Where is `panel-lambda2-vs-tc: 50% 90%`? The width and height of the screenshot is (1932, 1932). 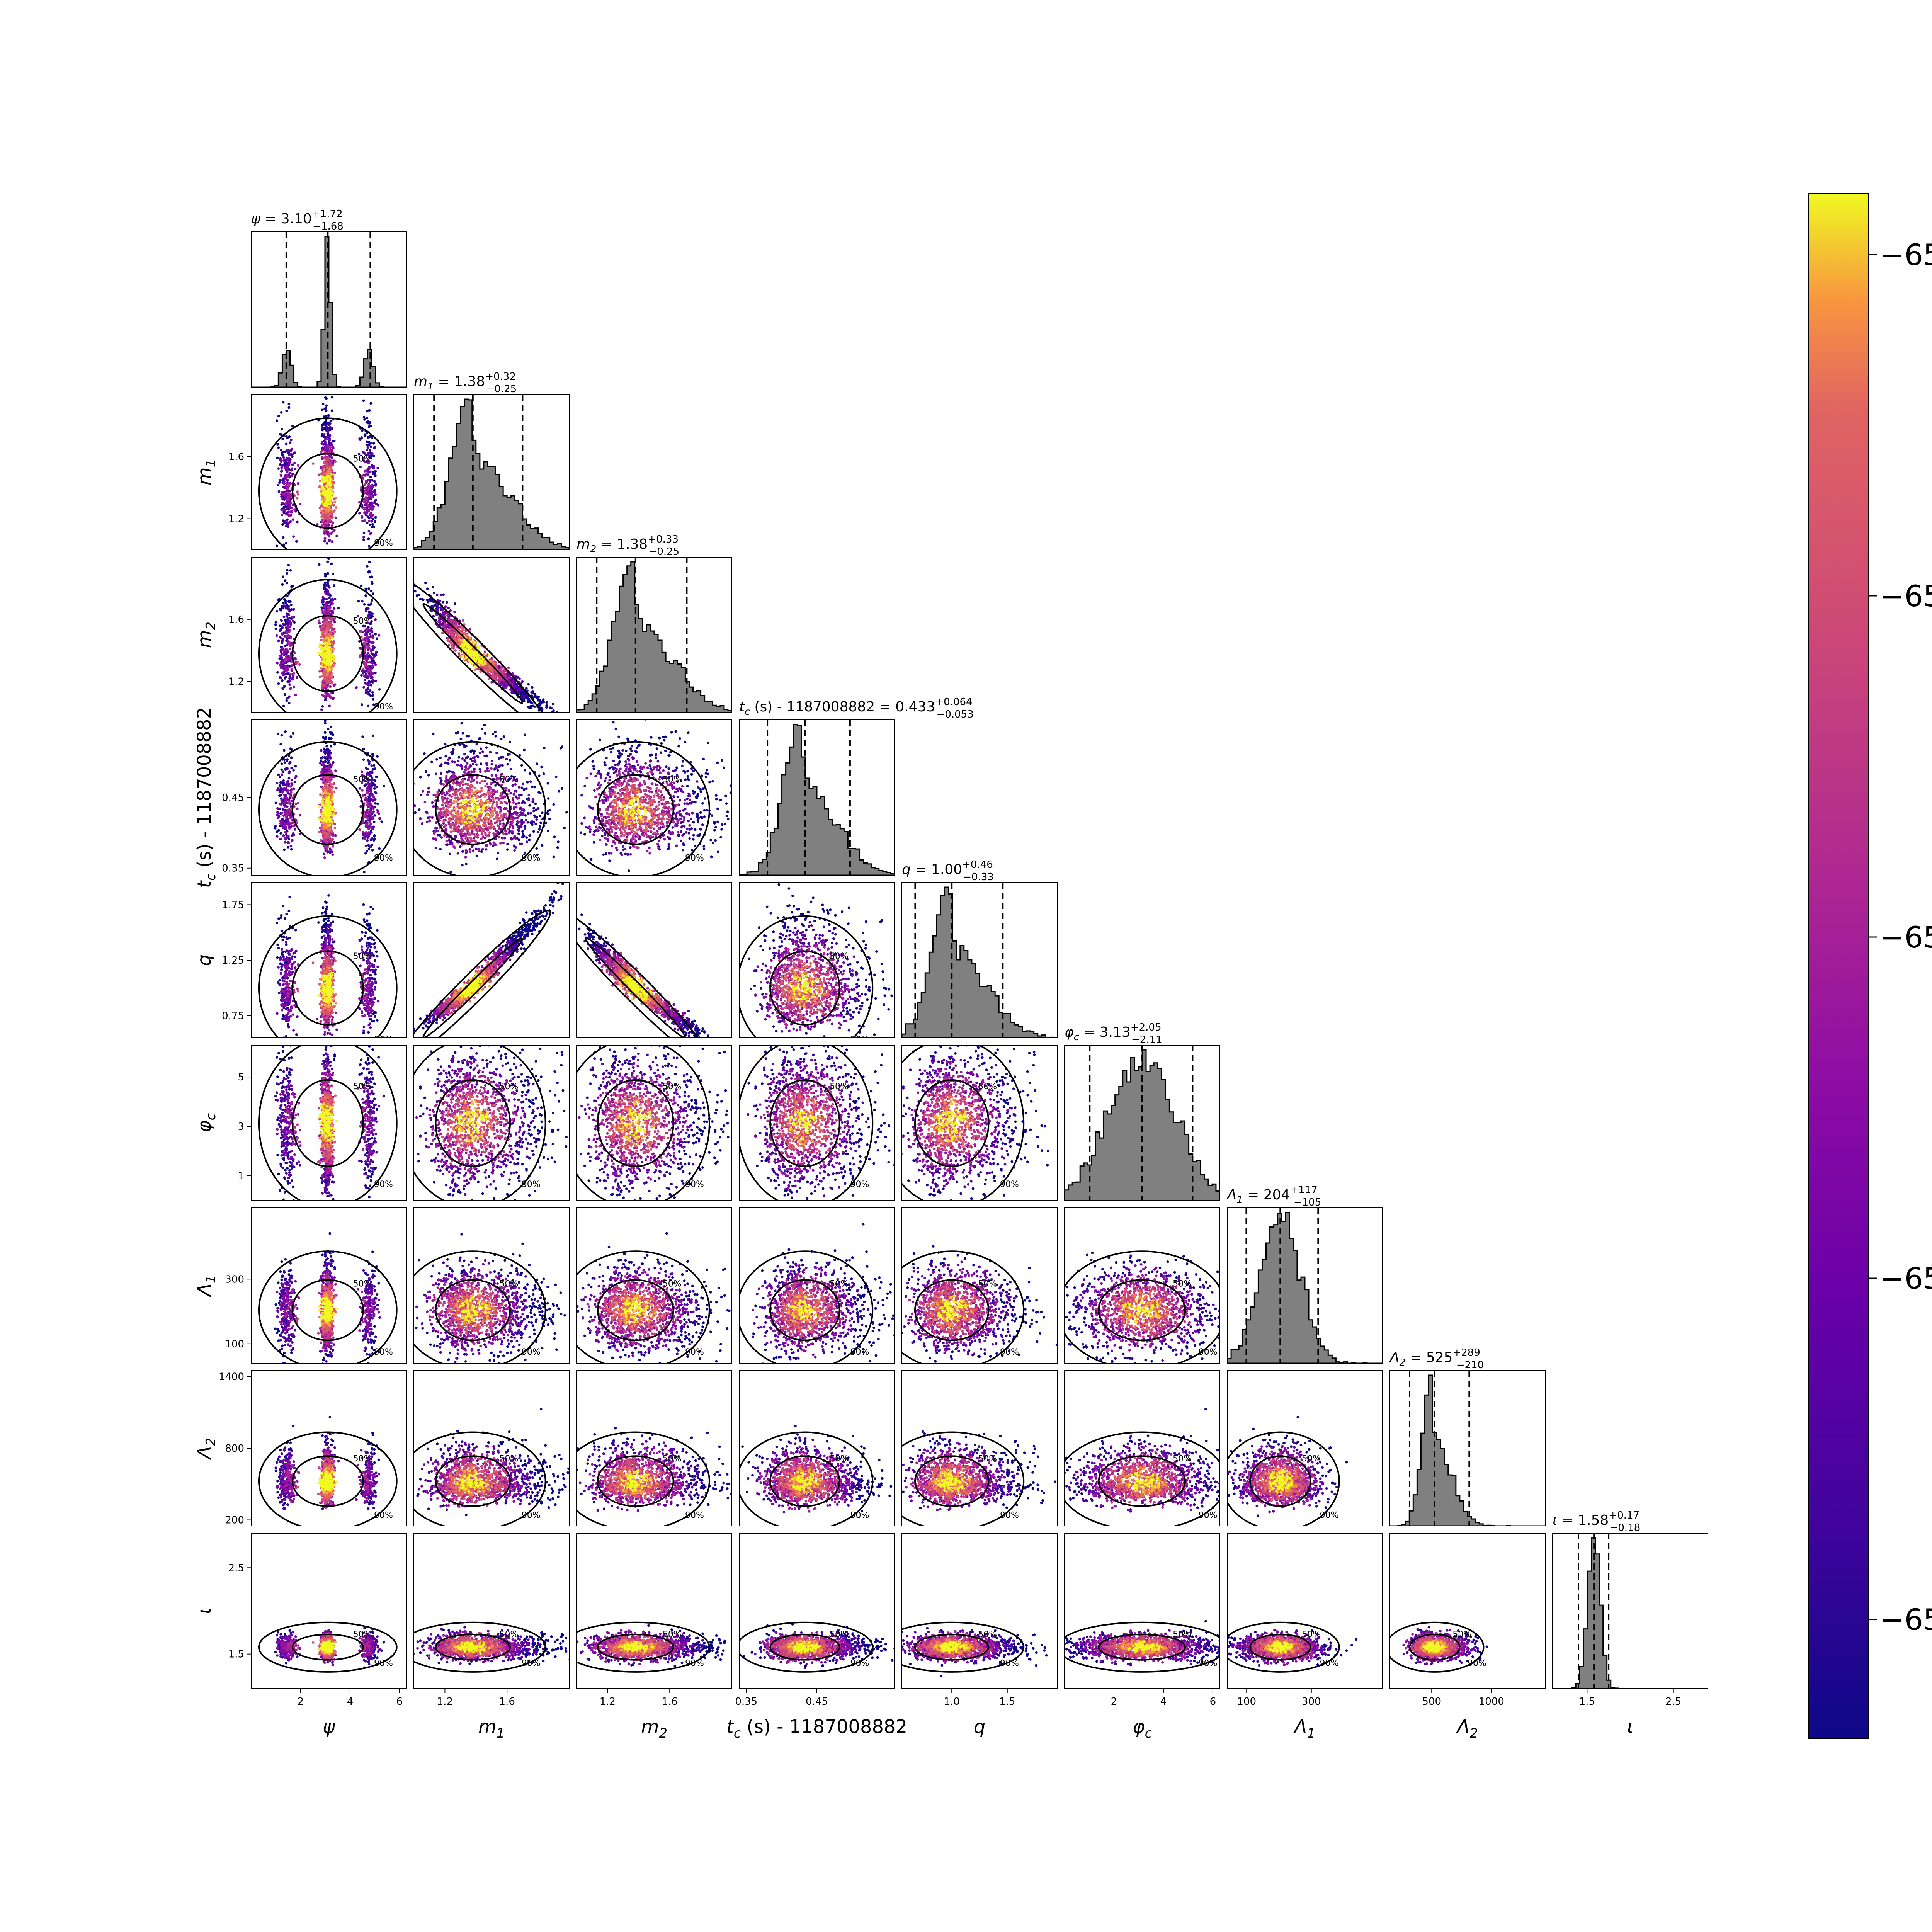
panel-lambda2-vs-tc: 50% 90% is located at coordinates (817, 1448).